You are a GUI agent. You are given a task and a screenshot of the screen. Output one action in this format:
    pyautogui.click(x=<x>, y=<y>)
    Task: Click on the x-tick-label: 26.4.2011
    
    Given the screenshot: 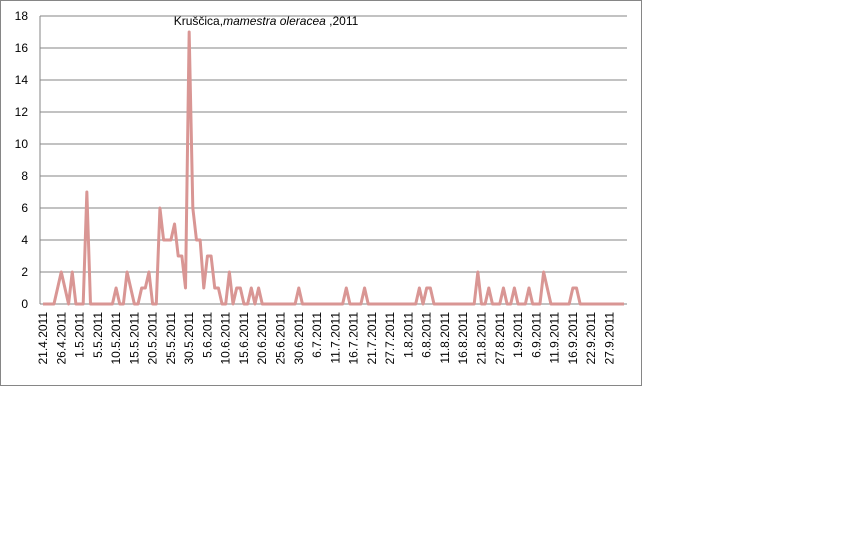 What is the action you would take?
    pyautogui.click(x=61, y=338)
    